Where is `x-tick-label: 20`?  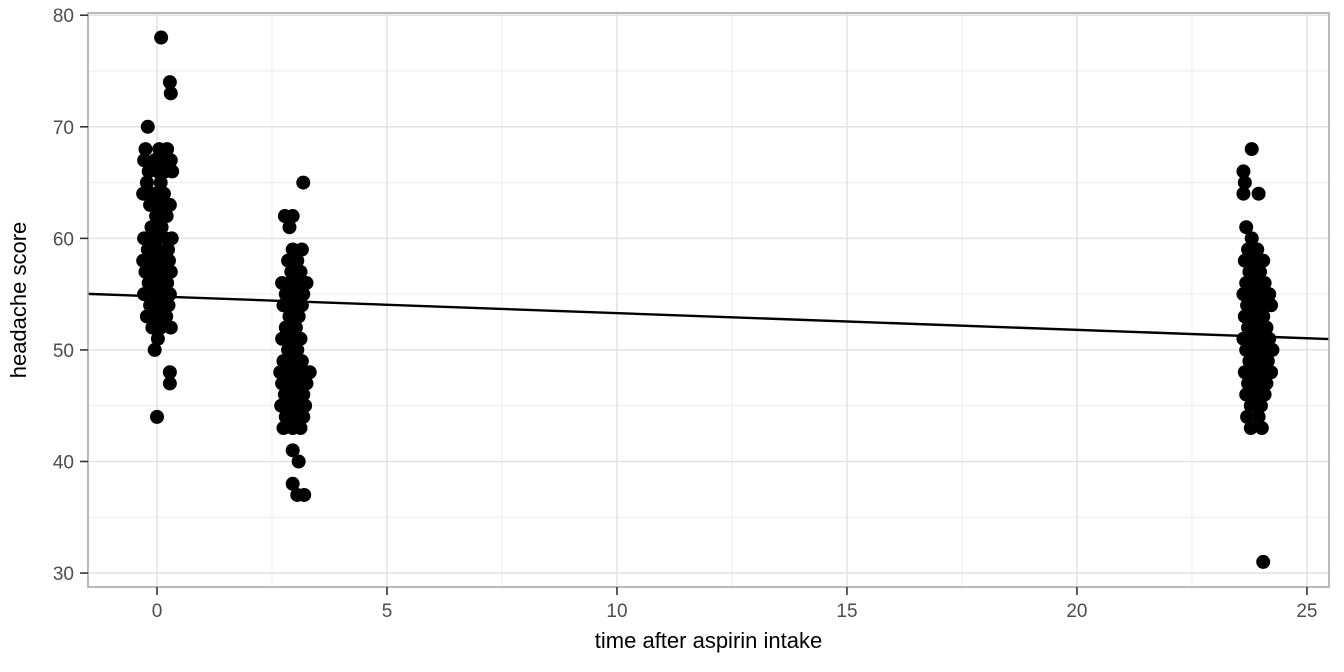
x-tick-label: 20 is located at coordinates (1076, 611).